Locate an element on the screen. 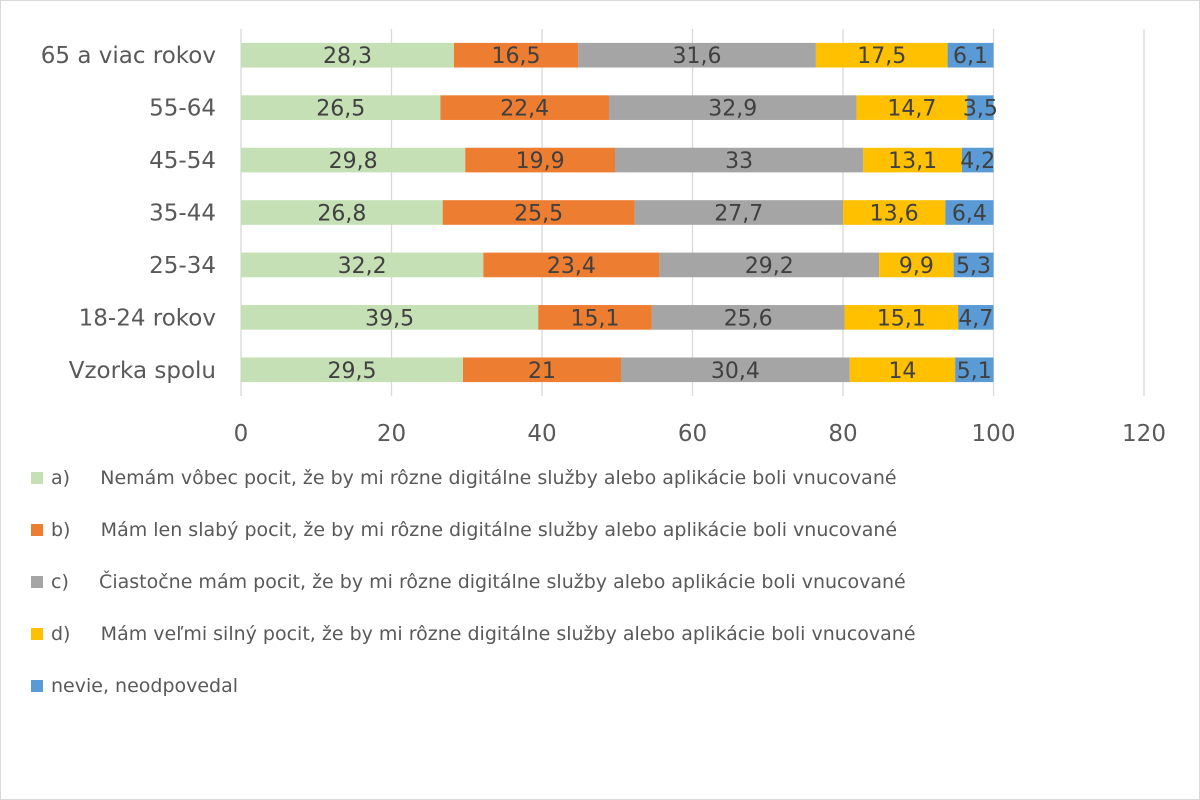 This screenshot has width=1200, height=800. data-label: 5,1 is located at coordinates (974, 371).